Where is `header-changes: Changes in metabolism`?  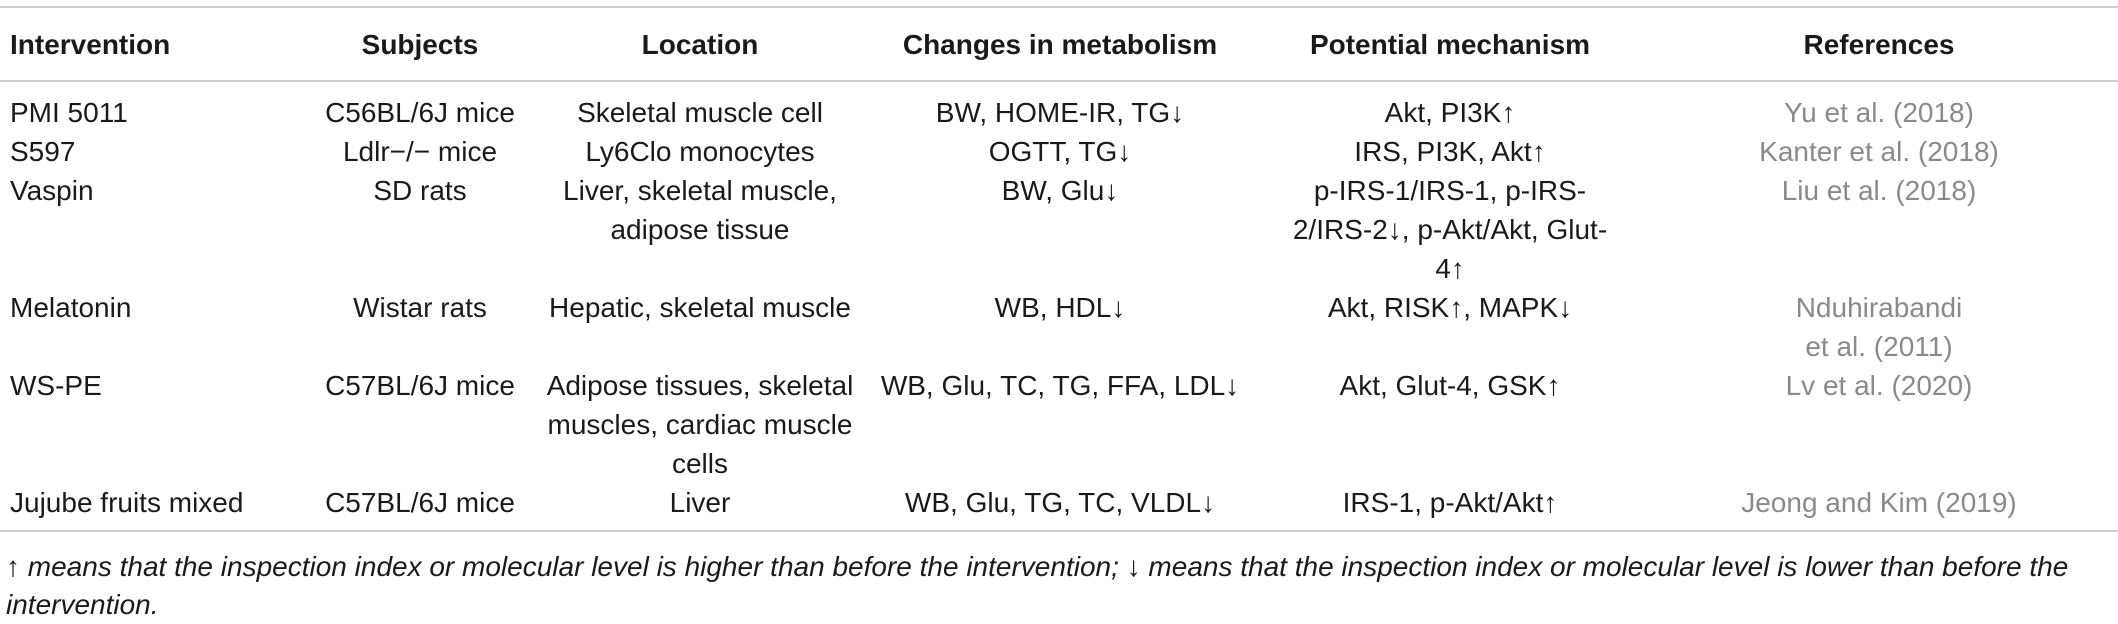
header-changes: Changes in metabolism is located at coordinates (1060, 44).